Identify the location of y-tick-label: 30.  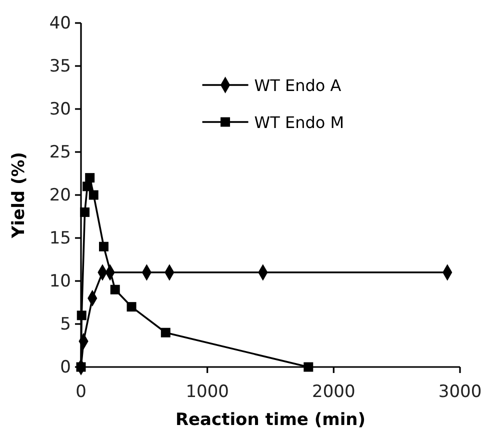
(60, 109).